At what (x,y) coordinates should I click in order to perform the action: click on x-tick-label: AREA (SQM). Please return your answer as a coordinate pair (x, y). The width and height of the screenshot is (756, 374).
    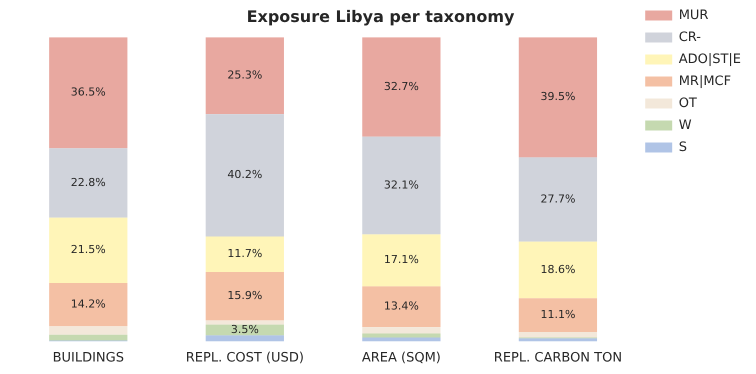
    Looking at the image, I should click on (401, 358).